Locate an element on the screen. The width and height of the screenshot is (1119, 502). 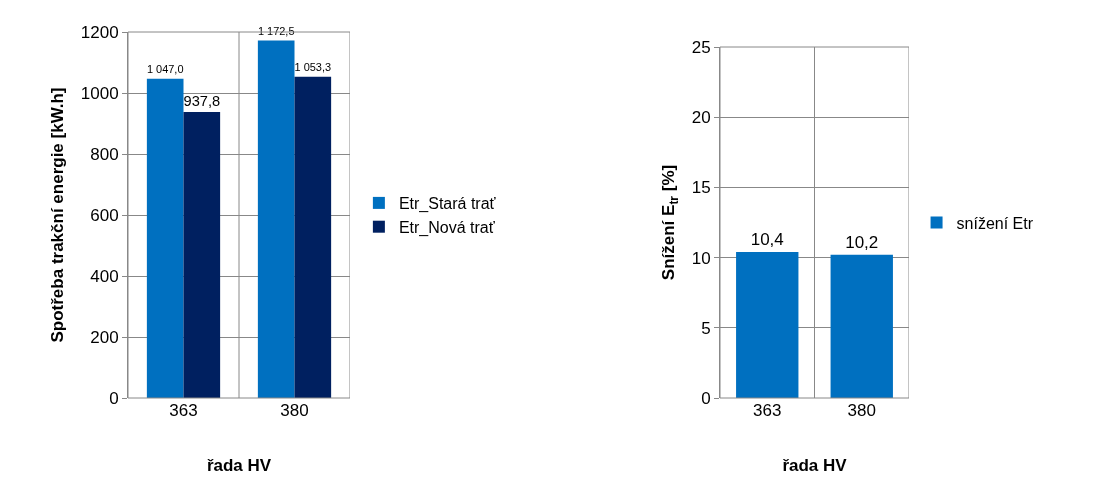
data-label: 10,2 is located at coordinates (862, 242).